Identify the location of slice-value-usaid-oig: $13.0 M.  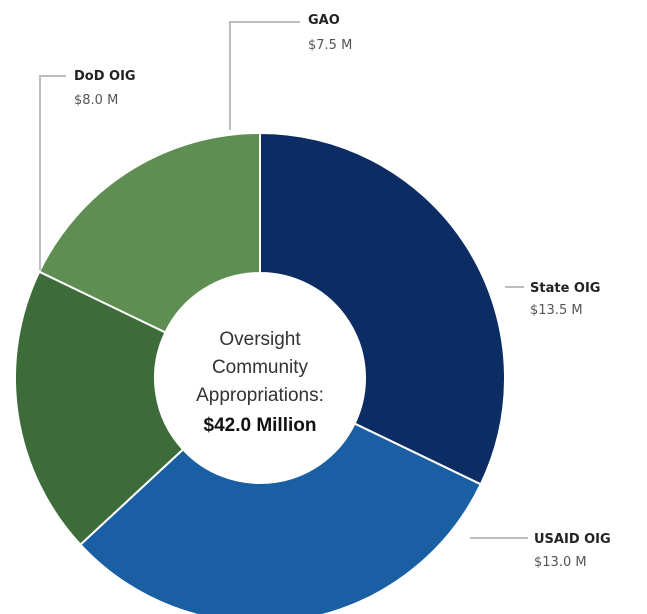
(560, 562).